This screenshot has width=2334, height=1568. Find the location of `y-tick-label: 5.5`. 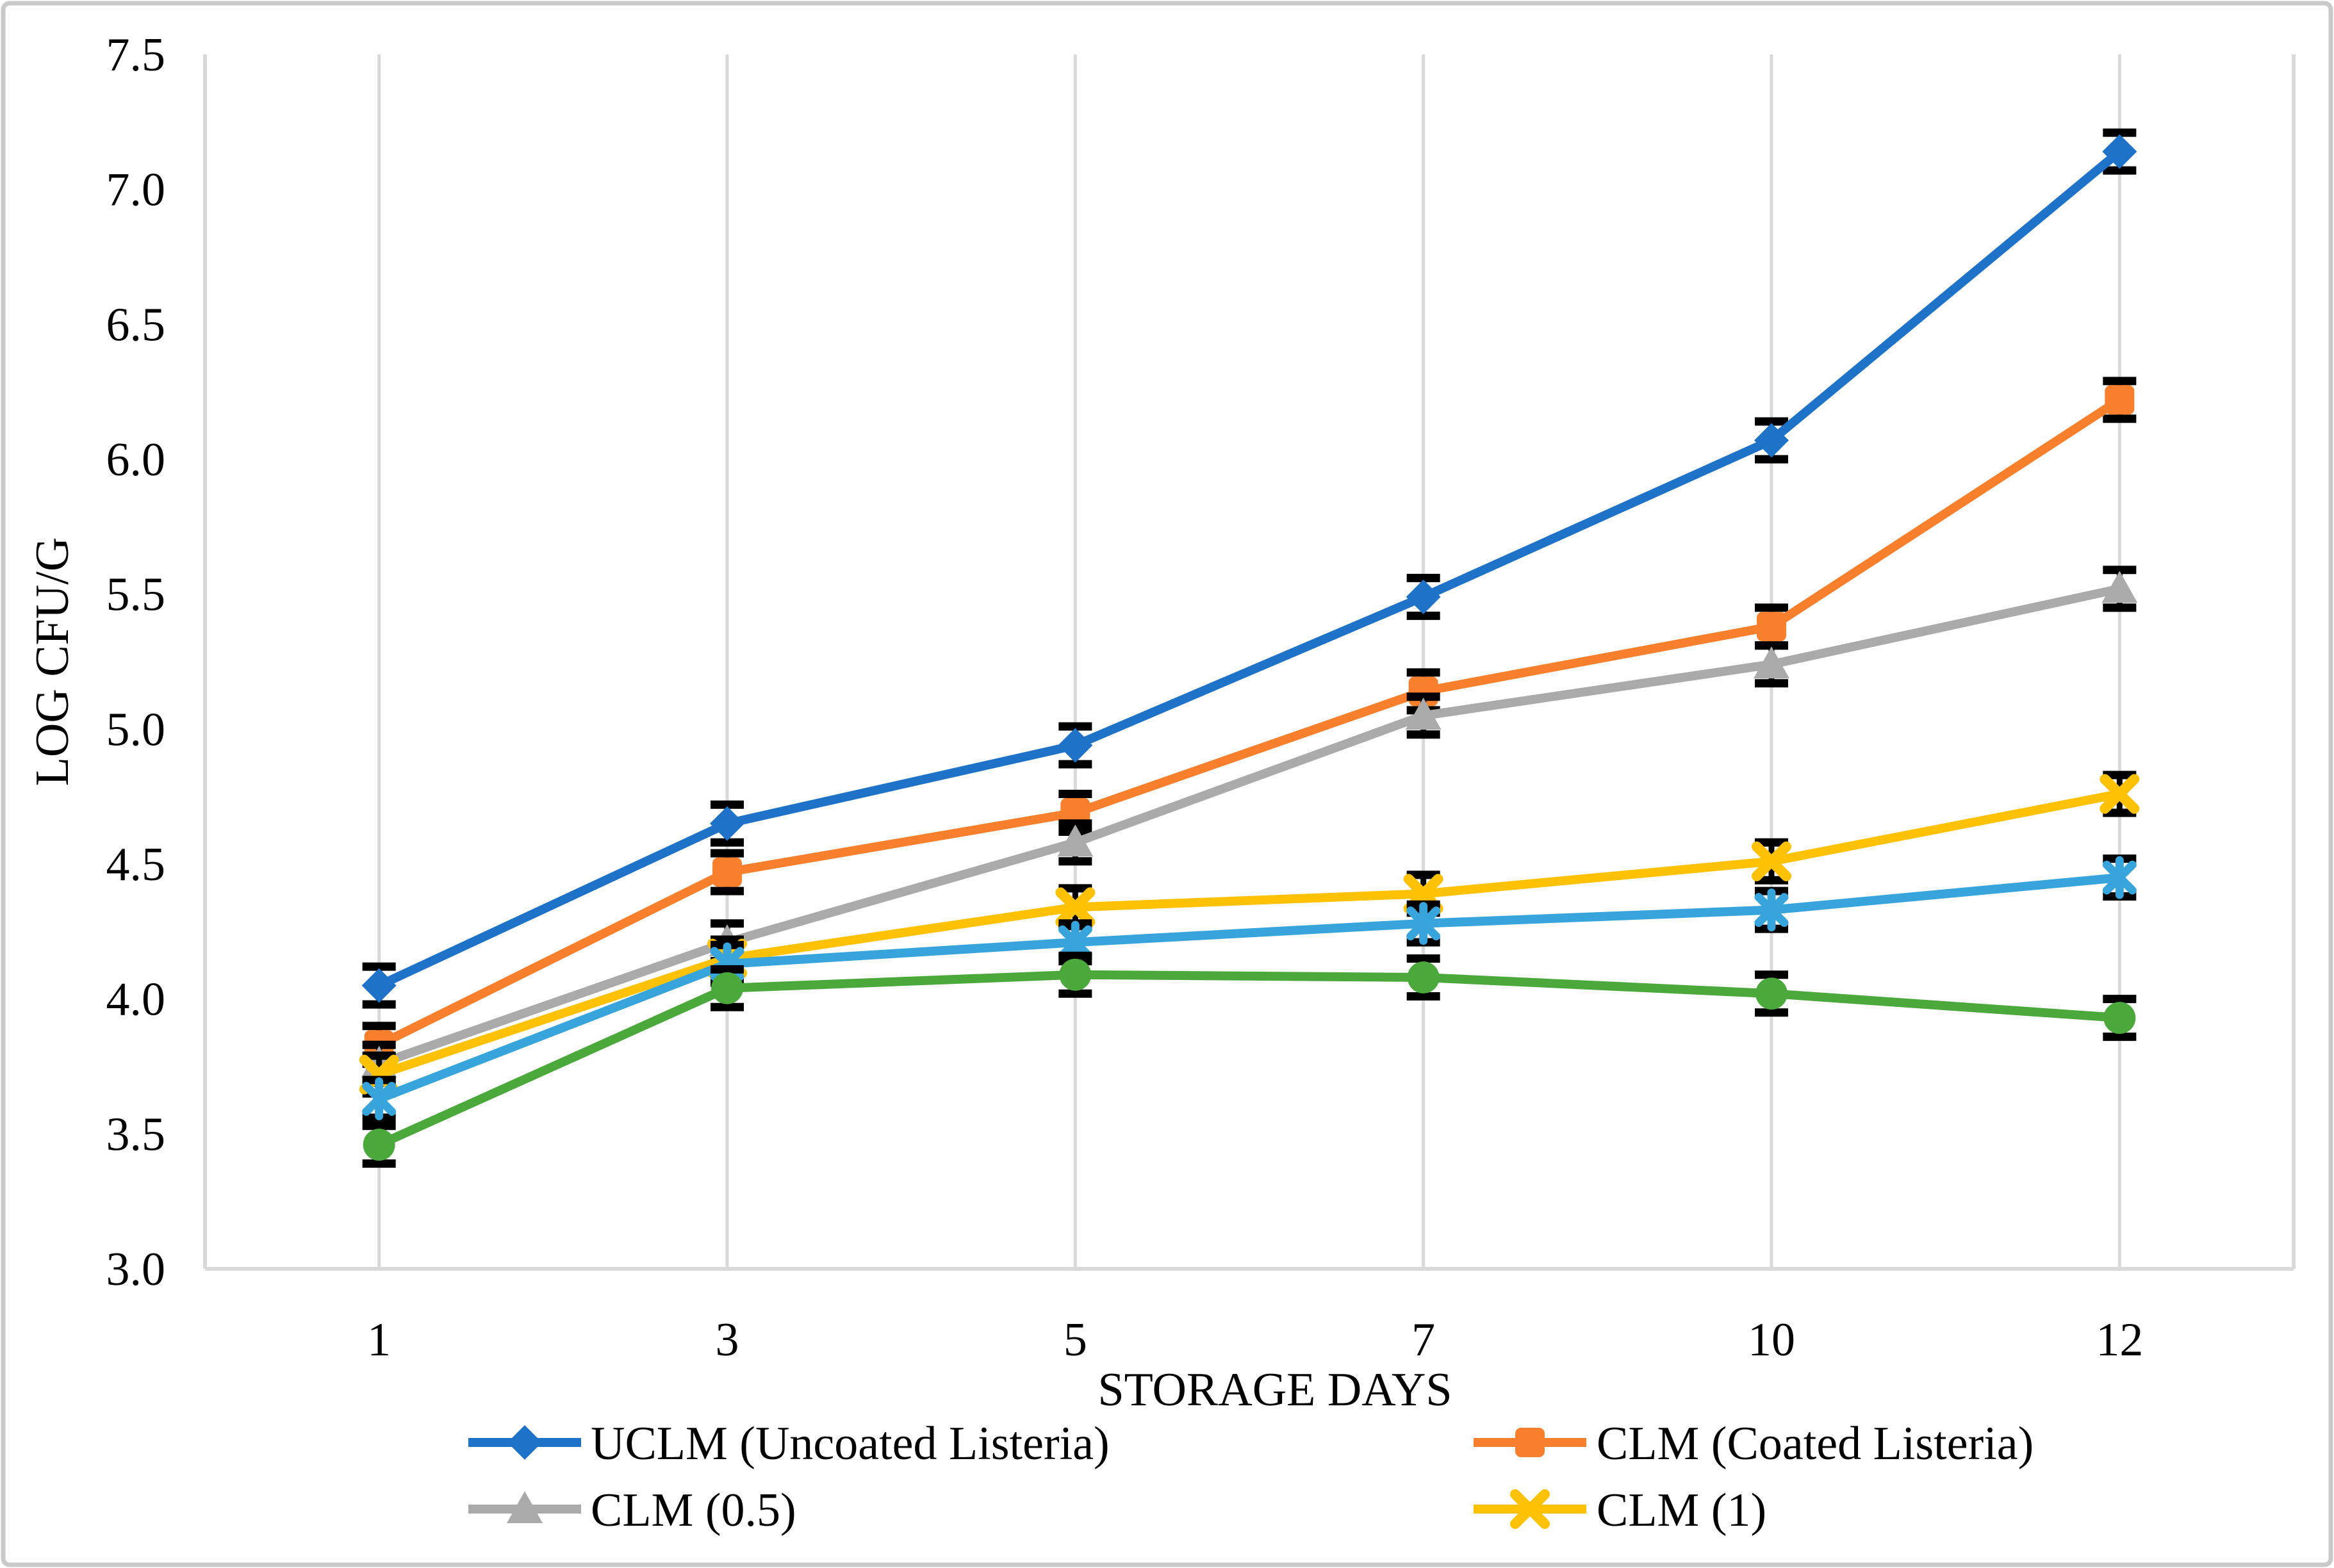

y-tick-label: 5.5 is located at coordinates (136, 595).